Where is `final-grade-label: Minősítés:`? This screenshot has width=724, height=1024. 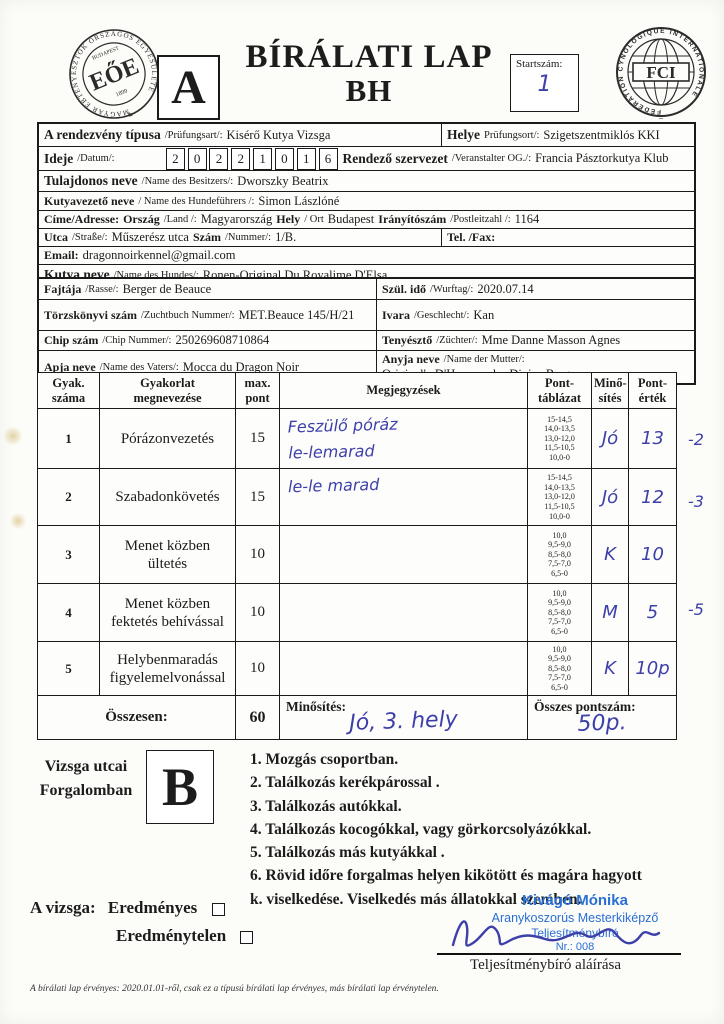 final-grade-label: Minősítés: is located at coordinates (316, 707).